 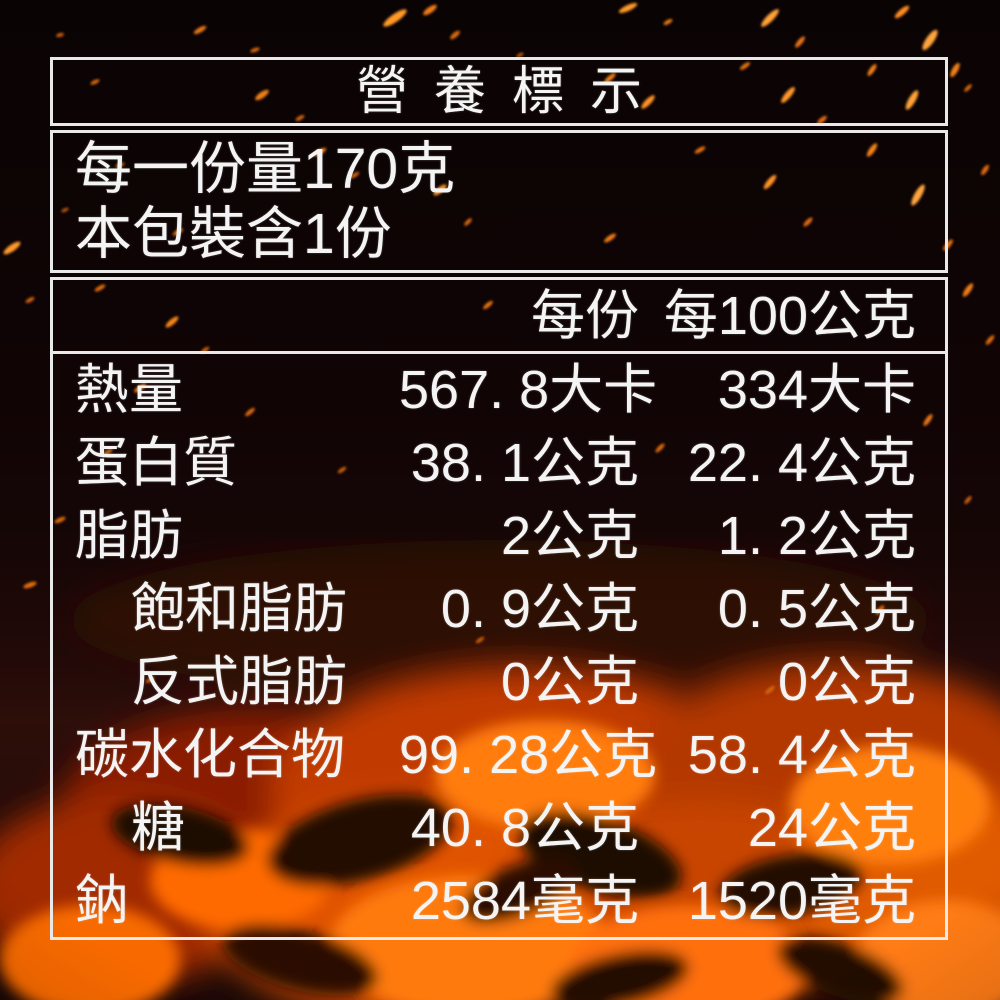 I want to click on nutrient-name: 鈉, so click(x=102, y=900).